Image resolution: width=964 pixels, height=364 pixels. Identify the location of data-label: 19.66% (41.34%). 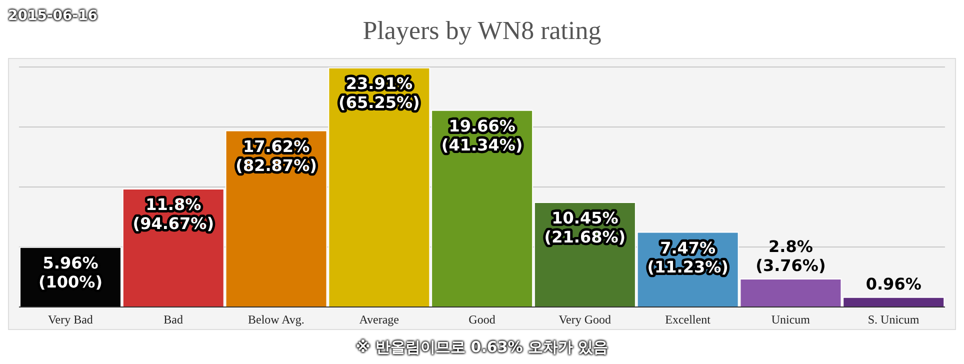
(482, 135).